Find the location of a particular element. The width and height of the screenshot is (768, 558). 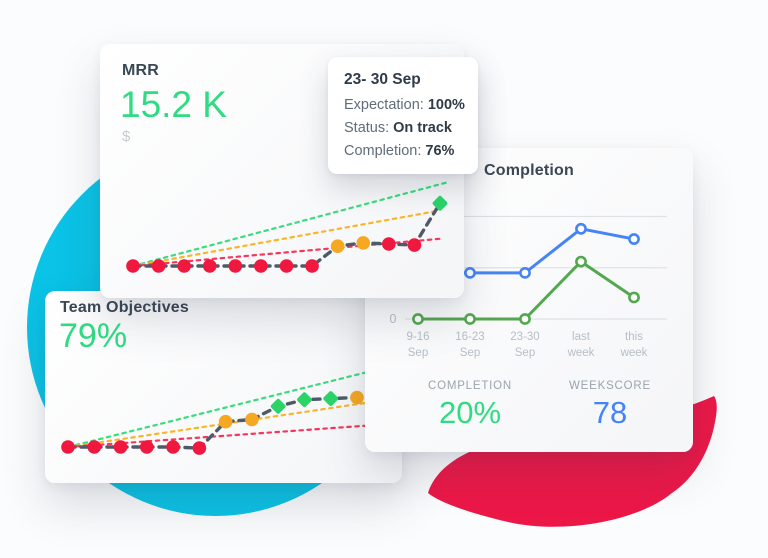

svg-text: 0 is located at coordinates (393, 319).